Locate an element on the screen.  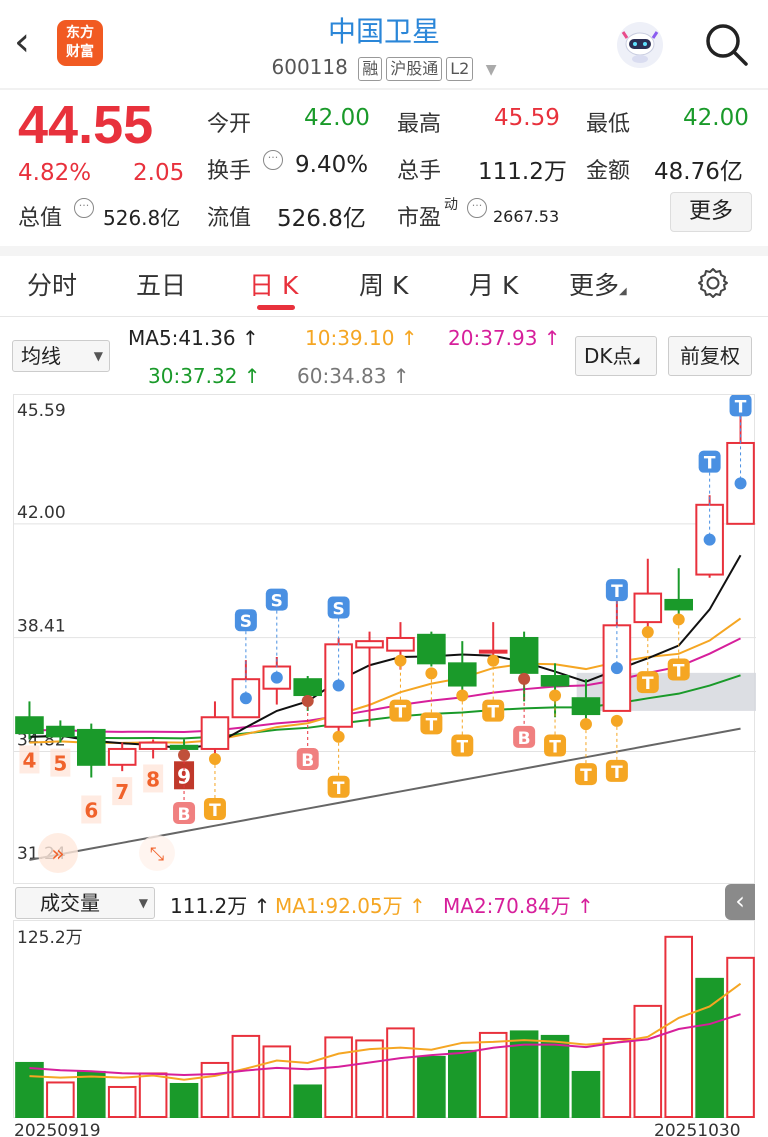
expand-icon: ⤡ is located at coordinates (157, 854).